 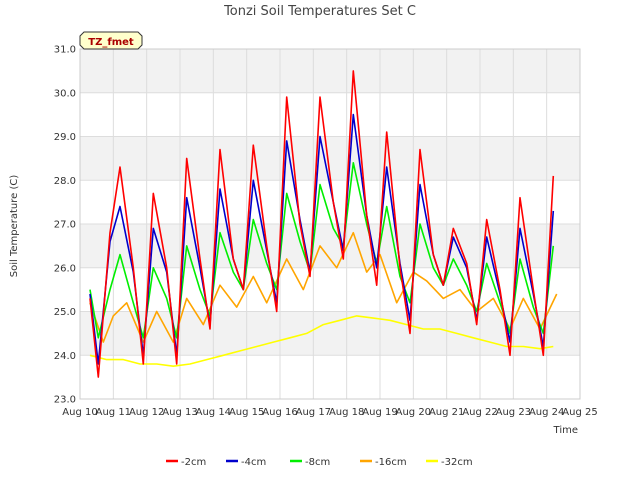 What do you see at coordinates (65, 356) in the screenshot?
I see `y-tick-label: 24.0` at bounding box center [65, 356].